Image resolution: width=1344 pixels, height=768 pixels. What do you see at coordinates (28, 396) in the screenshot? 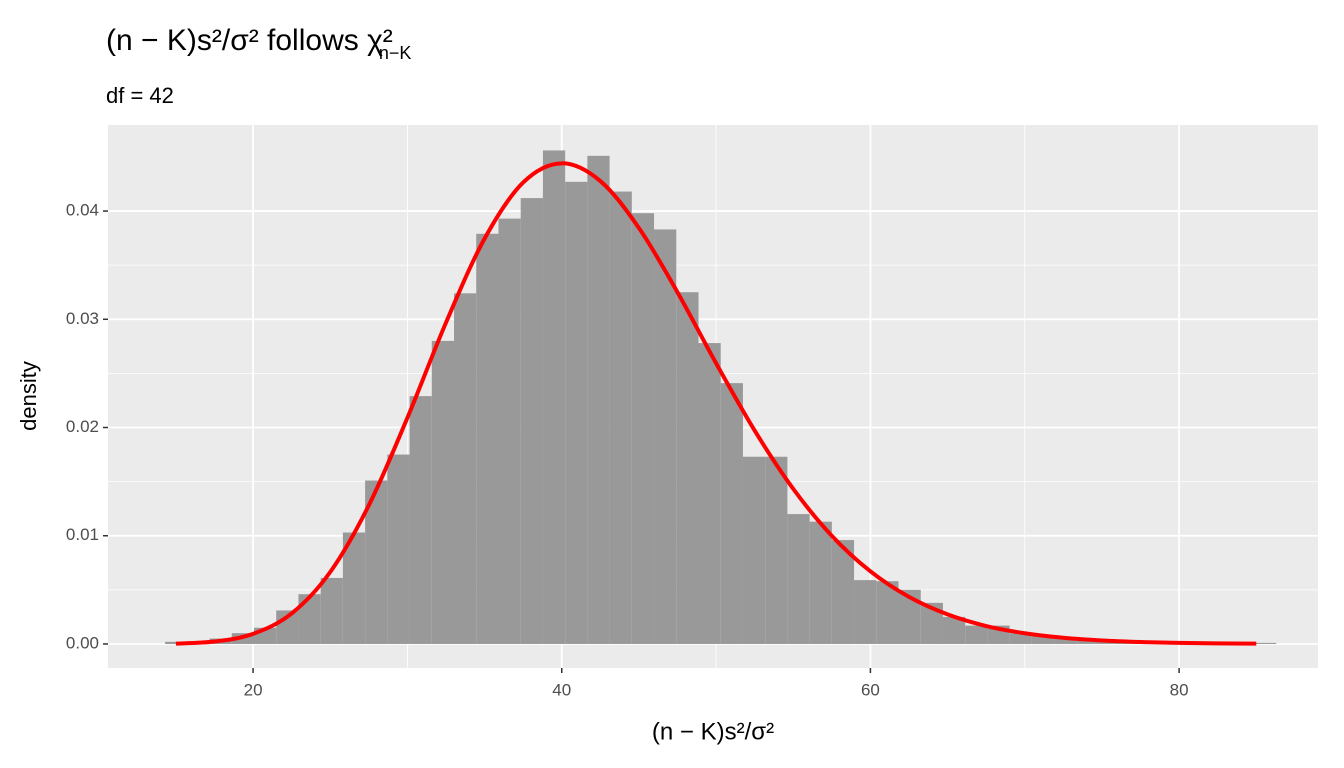
I see `y-axis-title: density` at bounding box center [28, 396].